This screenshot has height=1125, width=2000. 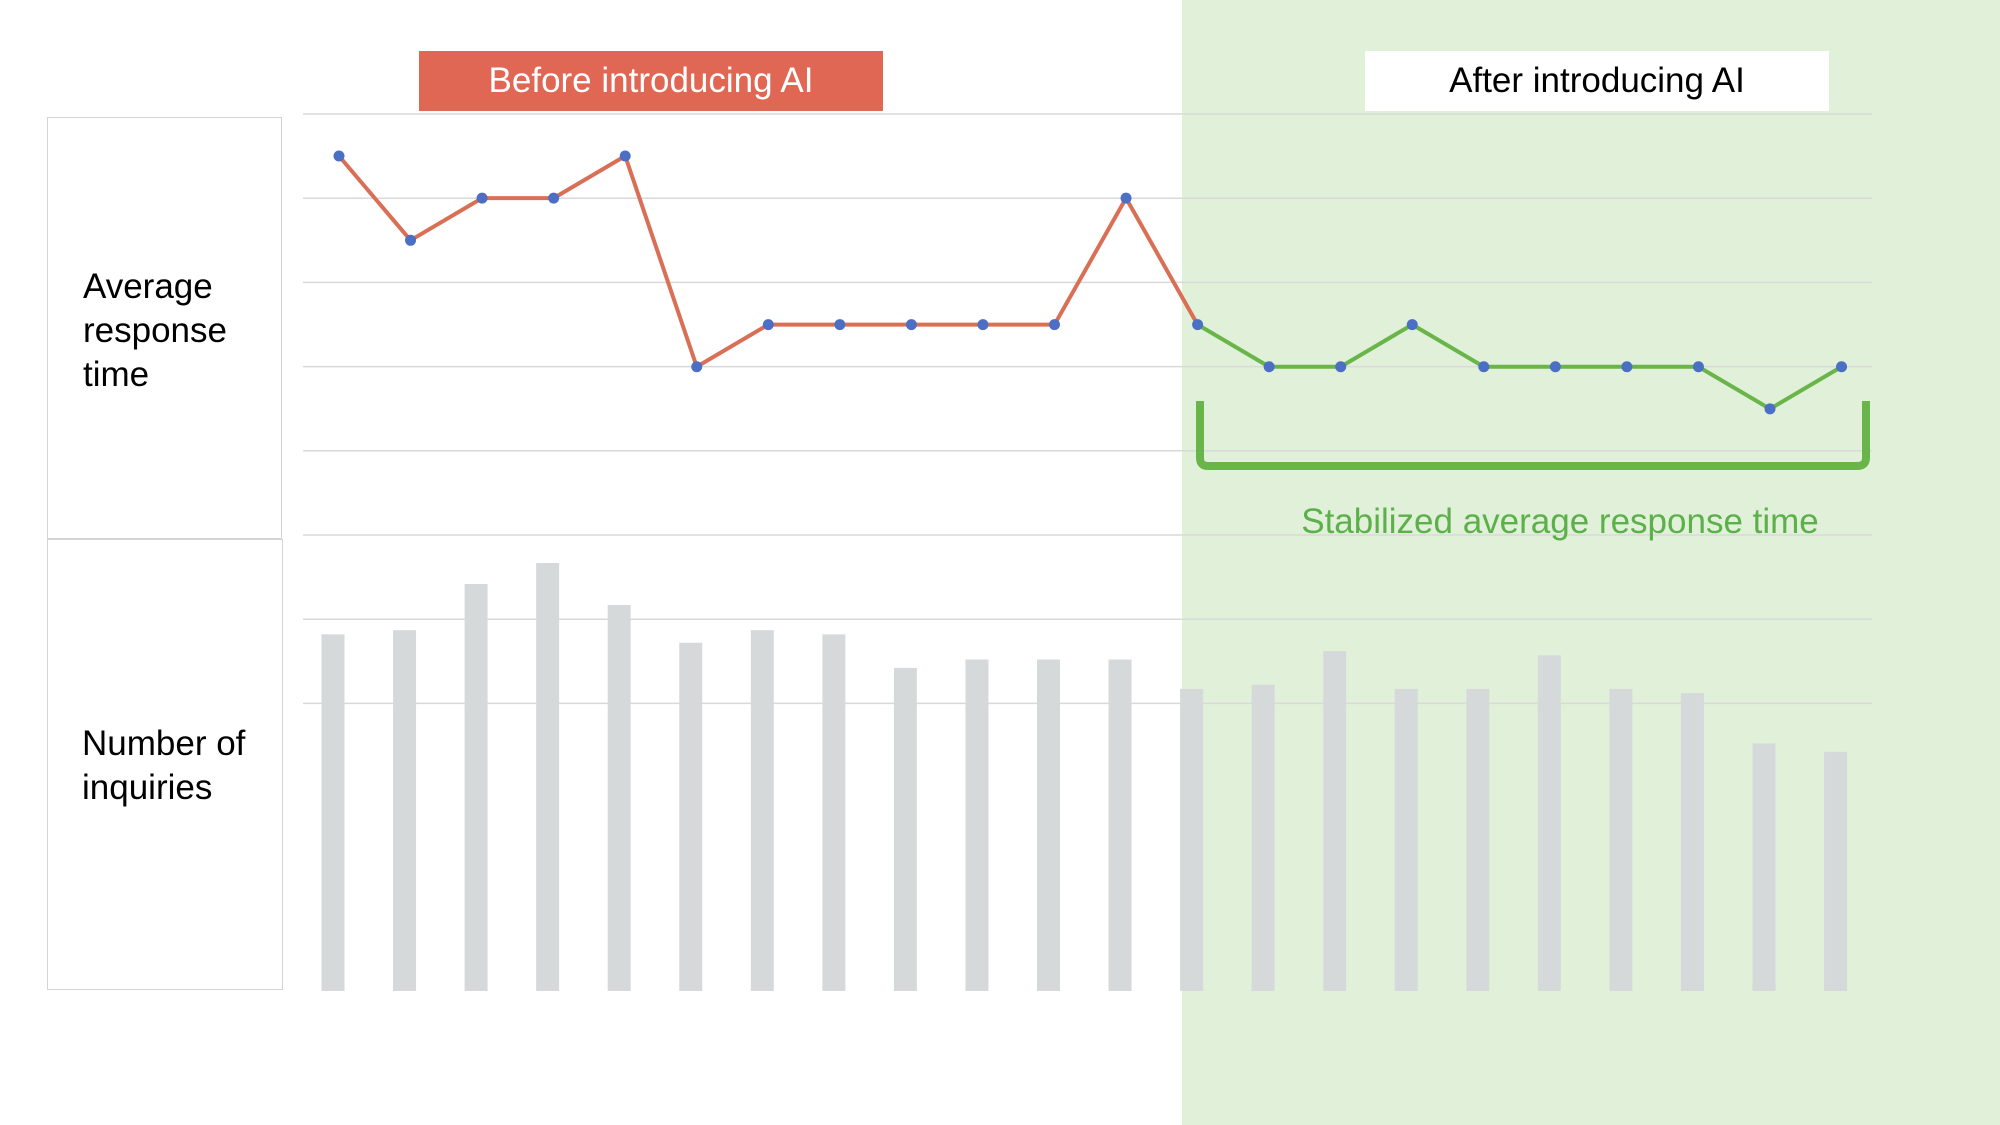 What do you see at coordinates (155, 330) in the screenshot?
I see `response-time-row-label: Average response time` at bounding box center [155, 330].